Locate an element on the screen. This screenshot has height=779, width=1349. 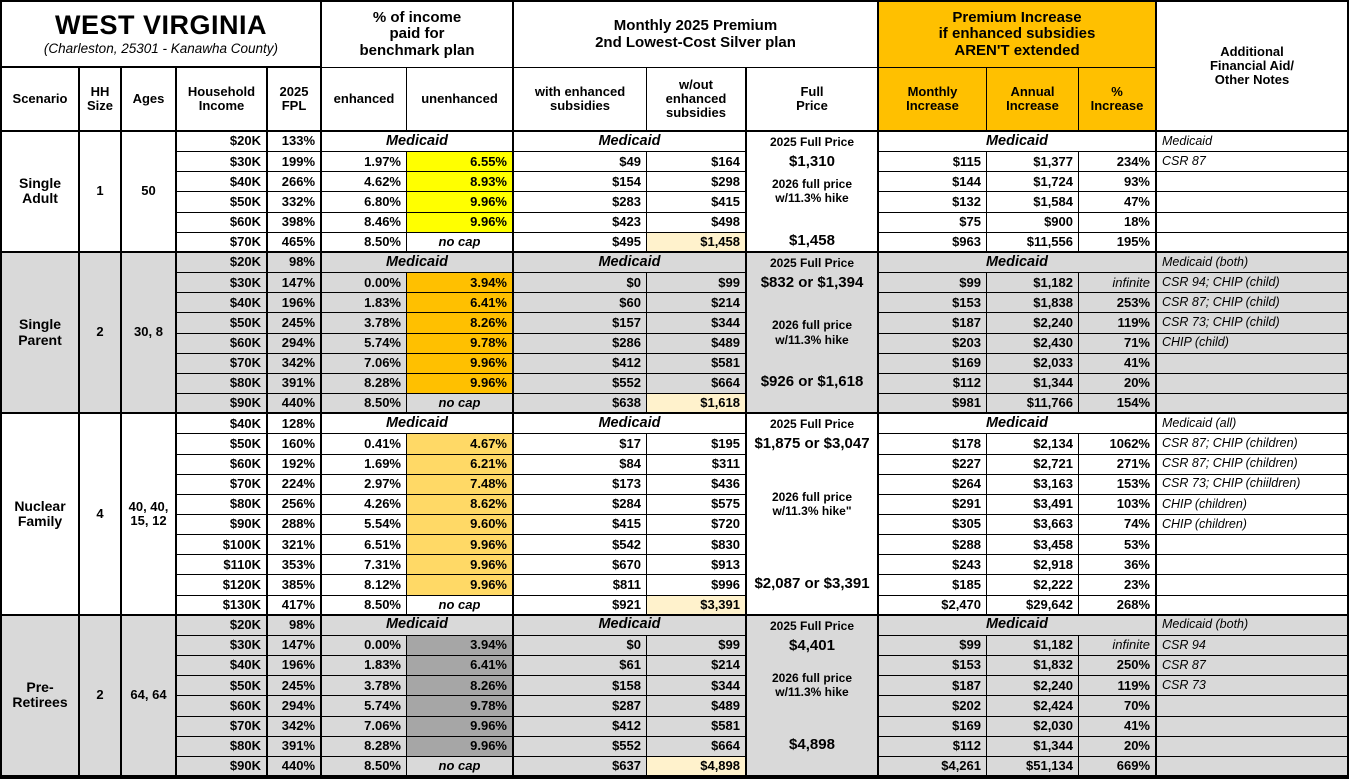
enhanced-pct-cell: 0.41% is located at coordinates (364, 444).